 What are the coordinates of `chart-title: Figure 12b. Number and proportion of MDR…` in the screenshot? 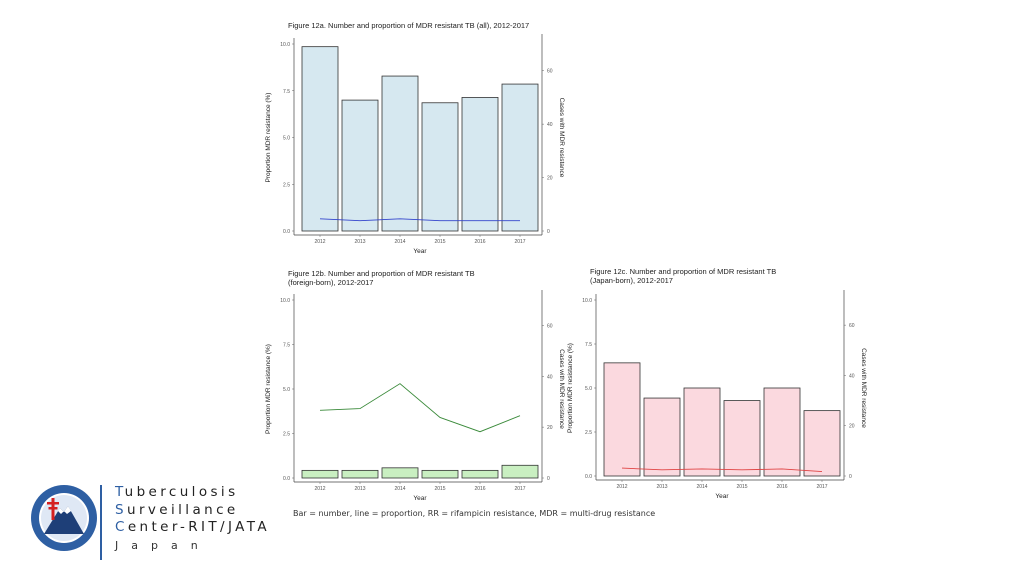 It's located at (381, 273).